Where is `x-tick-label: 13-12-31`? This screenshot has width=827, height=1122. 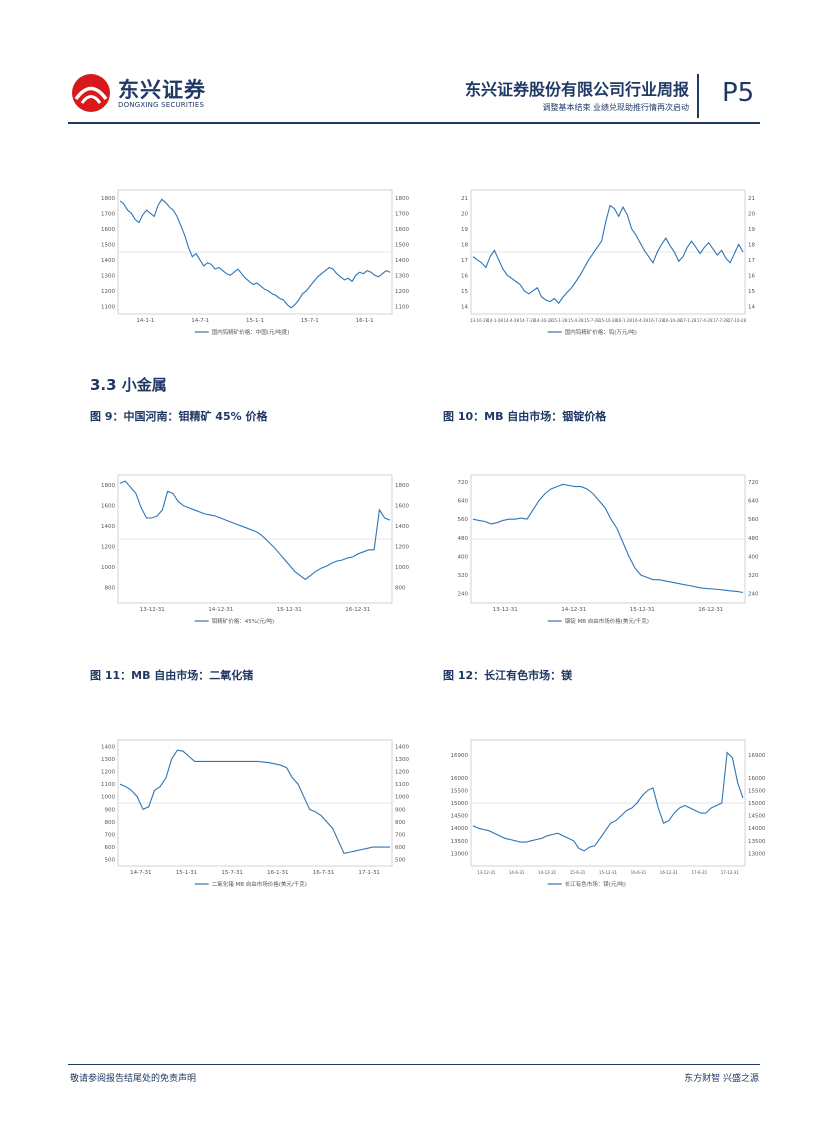
x-tick-label: 13-12-31 is located at coordinates (505, 610).